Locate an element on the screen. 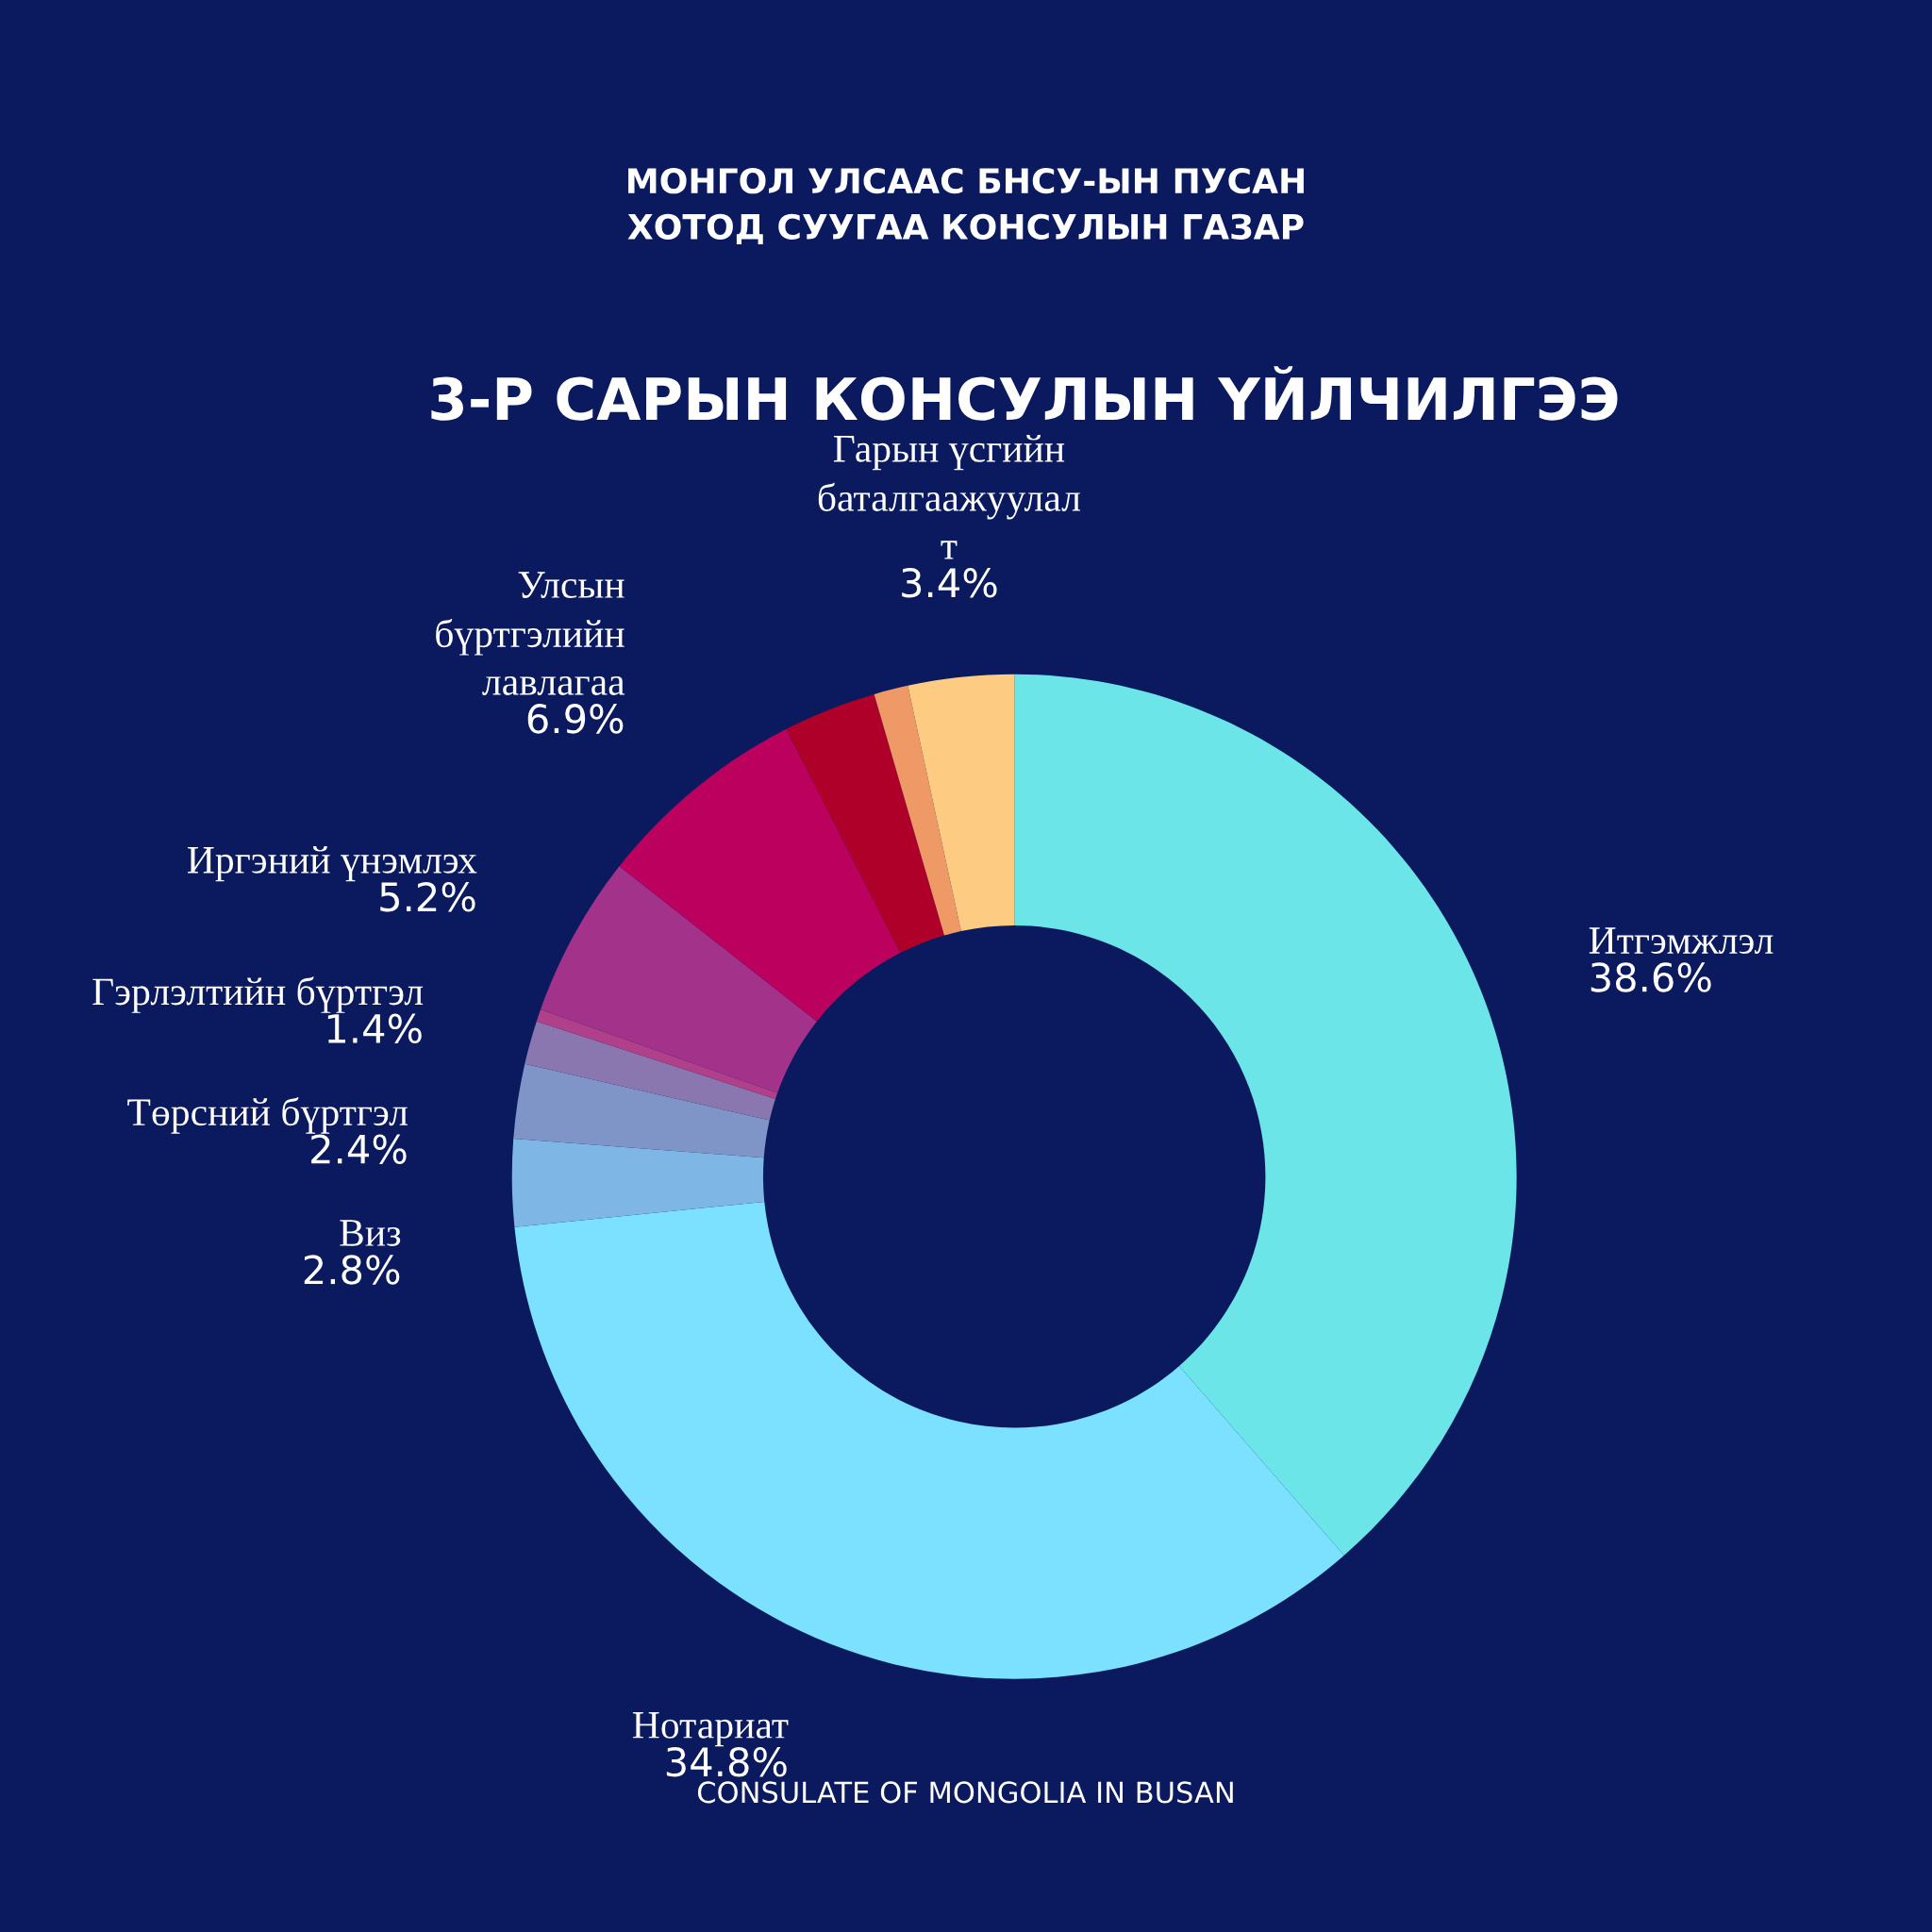 Image resolution: width=1932 pixels, height=1932 pixels. data-label: 38.6% is located at coordinates (1651, 977).